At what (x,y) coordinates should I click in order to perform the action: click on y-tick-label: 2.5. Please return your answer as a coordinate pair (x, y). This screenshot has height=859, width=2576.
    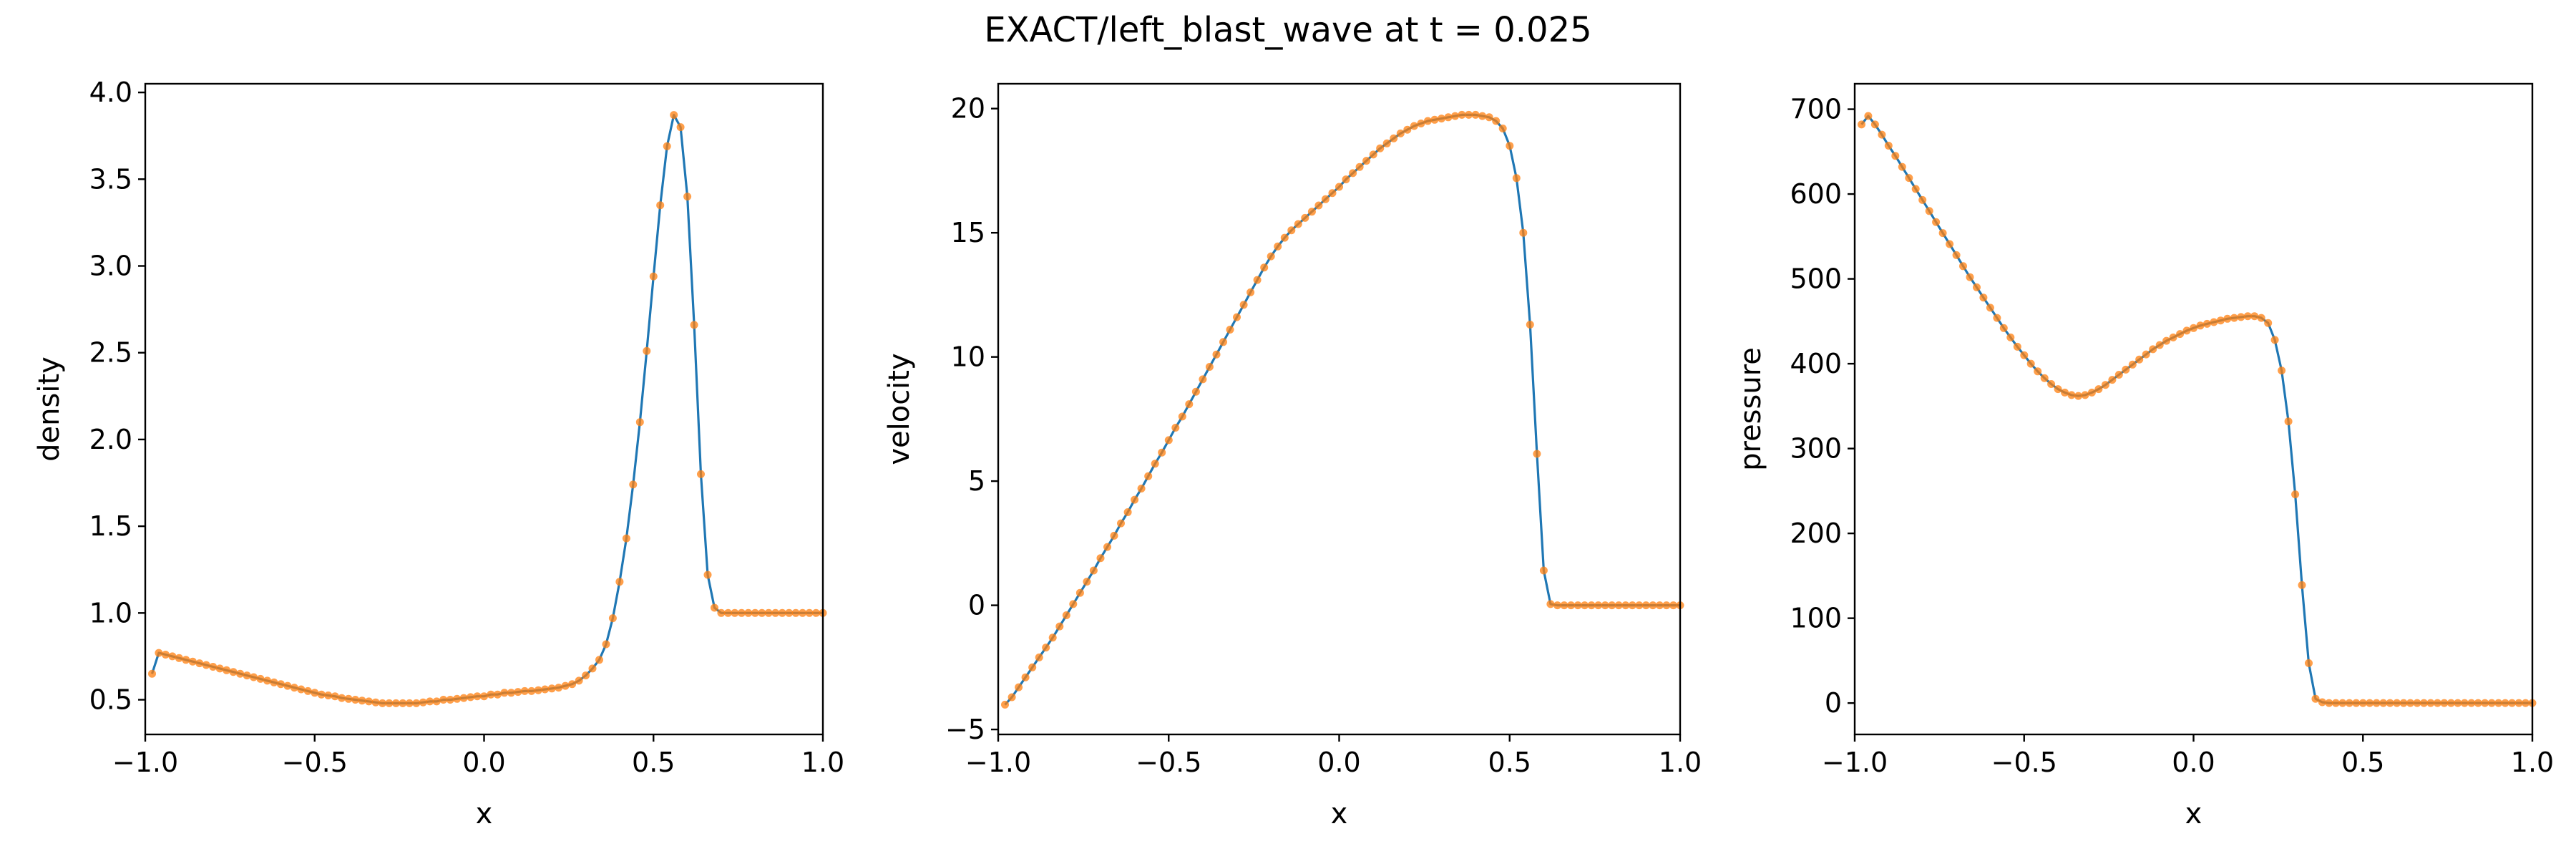
    Looking at the image, I should click on (110, 353).